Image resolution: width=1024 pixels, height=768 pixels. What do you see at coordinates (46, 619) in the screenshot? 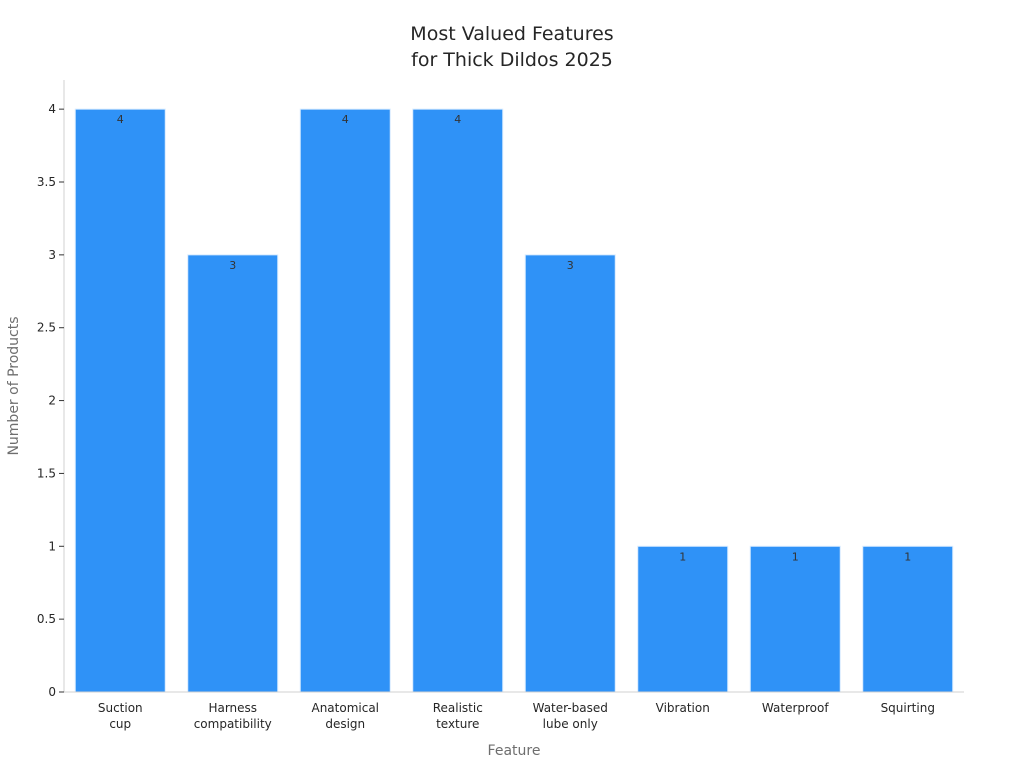
I see `y-tick-label: 0.5` at bounding box center [46, 619].